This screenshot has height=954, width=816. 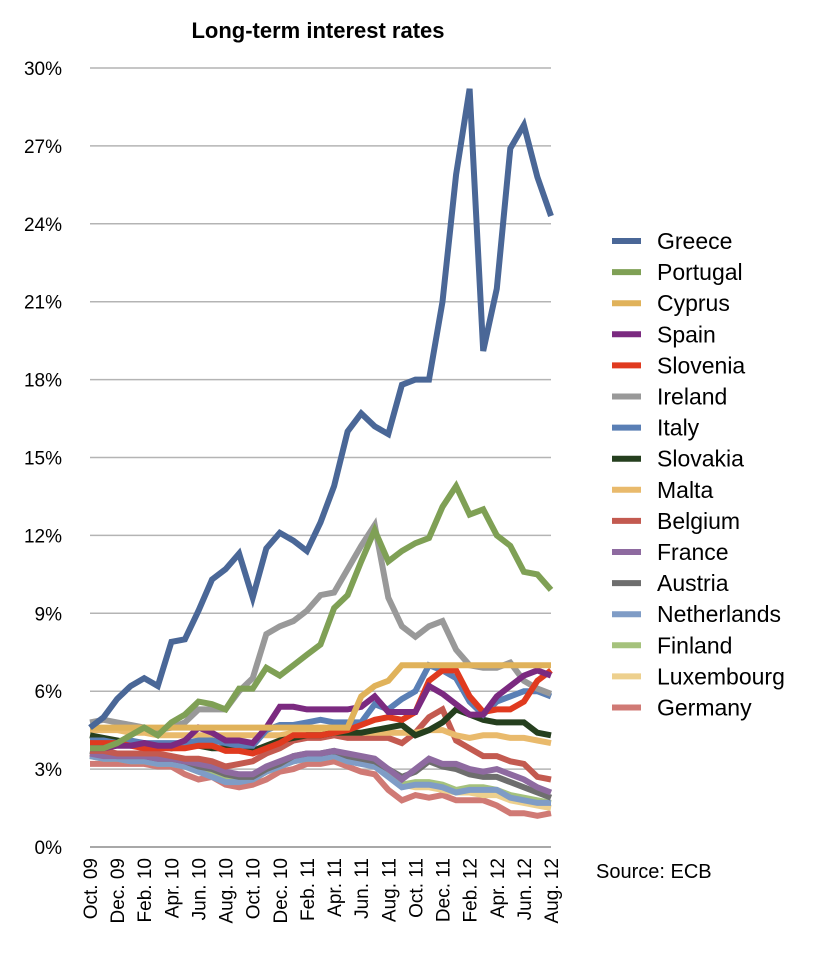 I want to click on x-tick-label: Aug. 10, so click(x=227, y=891).